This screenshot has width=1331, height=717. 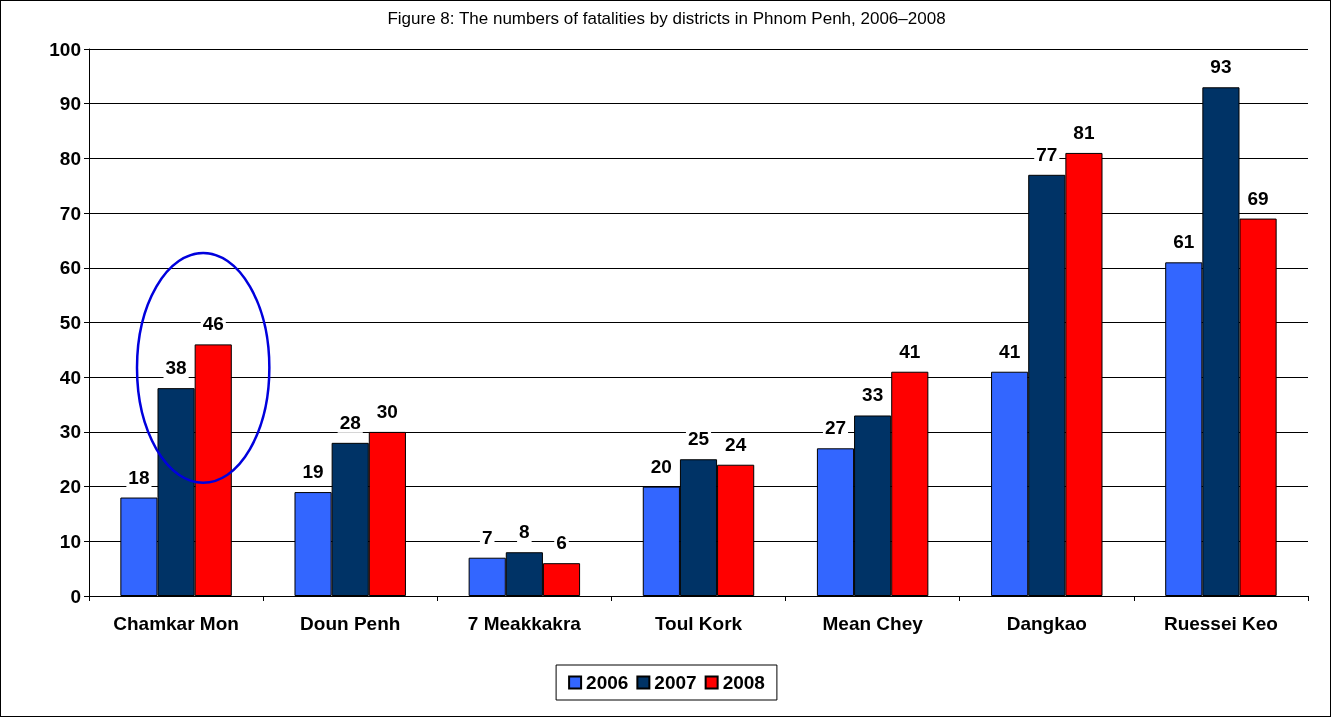 What do you see at coordinates (561, 543) in the screenshot?
I see `data-label: 6` at bounding box center [561, 543].